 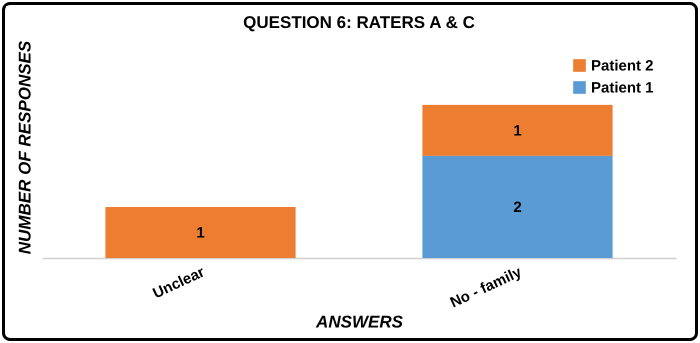 I want to click on legend-label: Patient 2, so click(x=622, y=66).